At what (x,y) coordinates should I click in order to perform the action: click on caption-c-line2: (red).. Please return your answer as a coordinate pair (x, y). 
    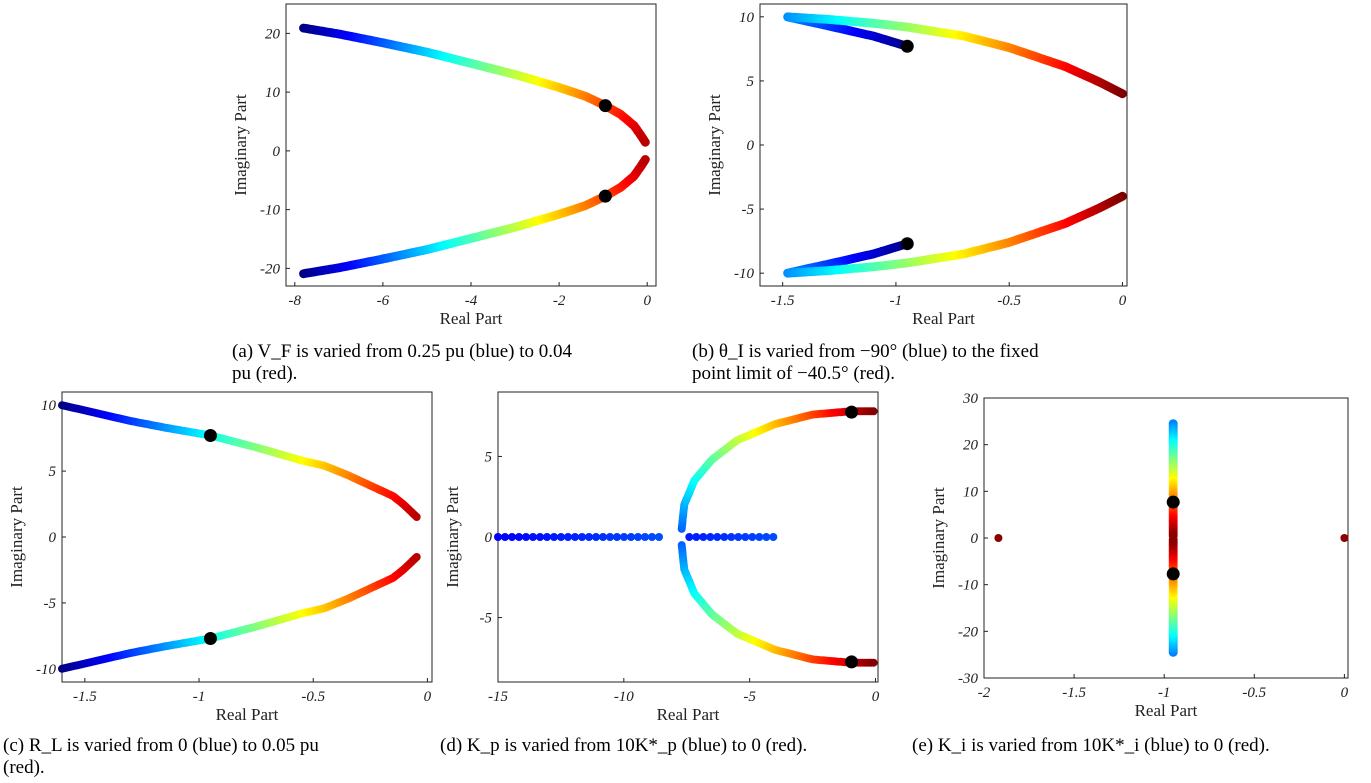
    Looking at the image, I should click on (24, 767).